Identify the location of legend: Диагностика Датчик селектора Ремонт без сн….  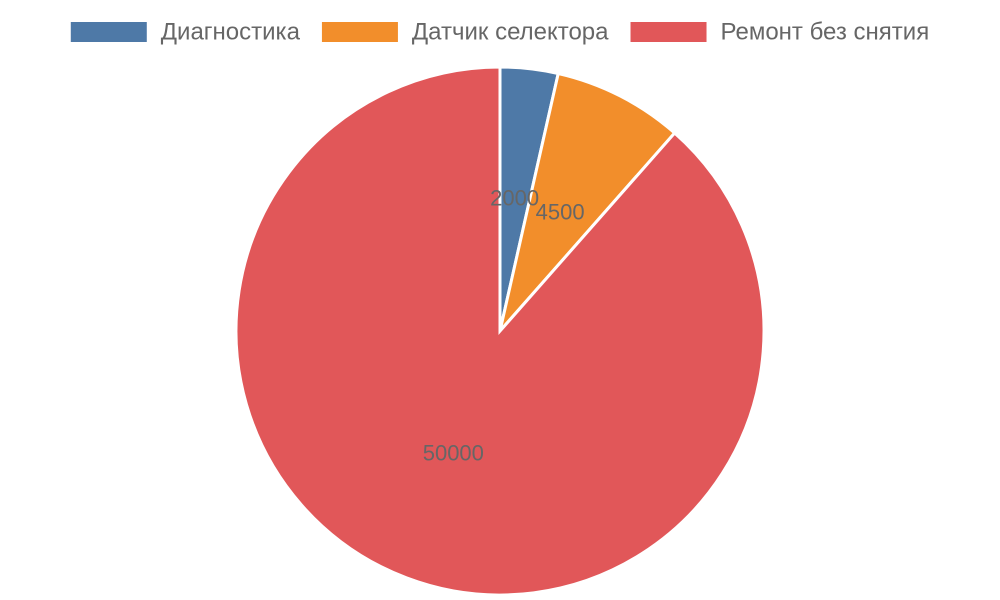
(500, 31).